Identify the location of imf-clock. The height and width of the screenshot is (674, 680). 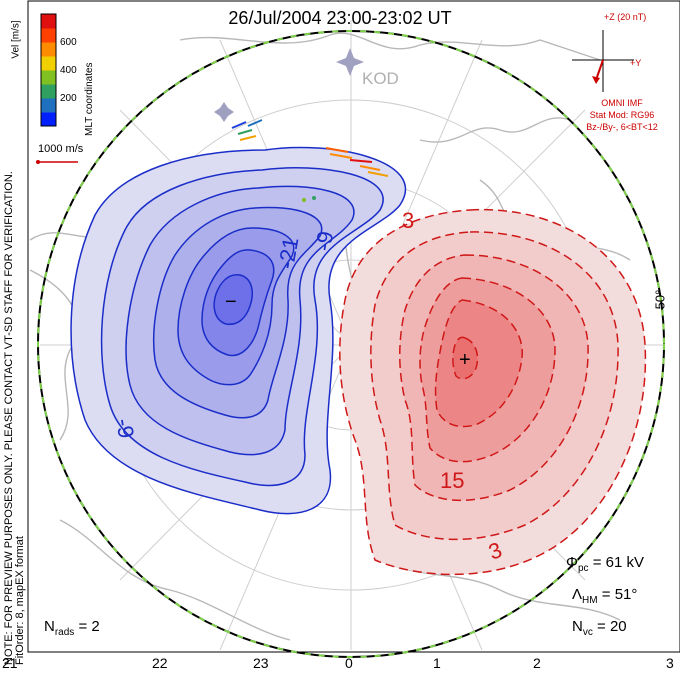
(603, 61).